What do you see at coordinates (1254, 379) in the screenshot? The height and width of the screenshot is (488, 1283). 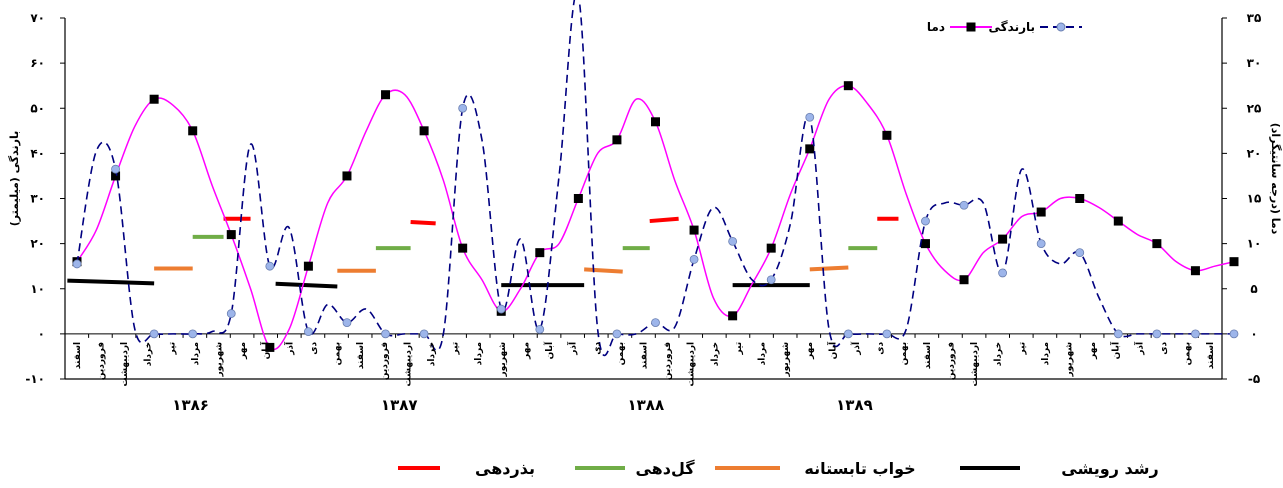 I see `right-tick-label: -۵` at bounding box center [1254, 379].